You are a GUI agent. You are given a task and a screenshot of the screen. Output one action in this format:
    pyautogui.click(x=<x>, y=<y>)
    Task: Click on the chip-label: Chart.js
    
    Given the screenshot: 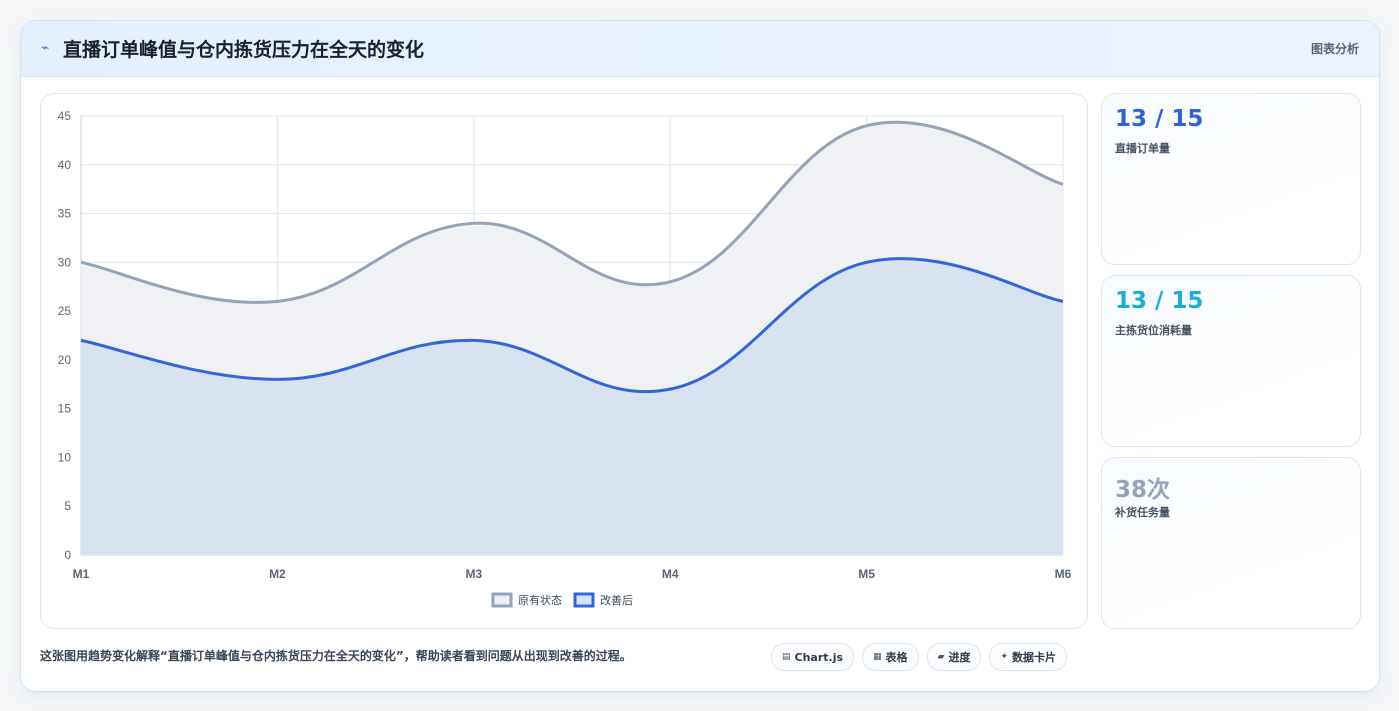 What is the action you would take?
    pyautogui.click(x=819, y=657)
    